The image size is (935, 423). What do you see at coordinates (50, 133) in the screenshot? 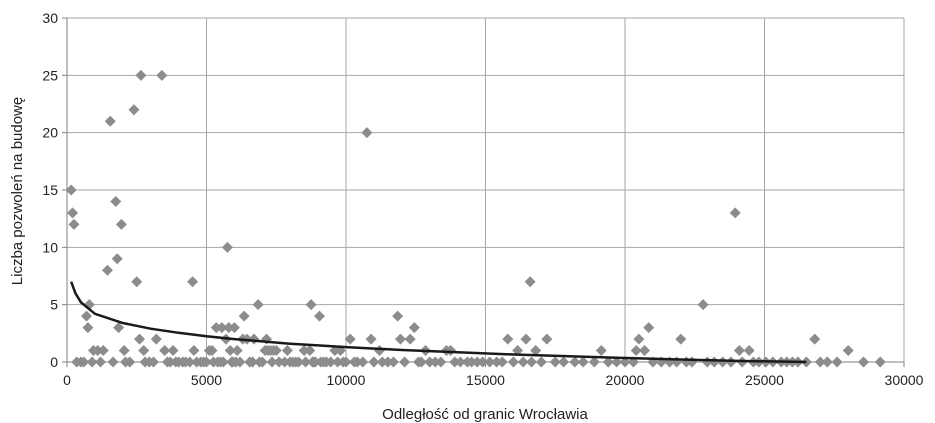
I see `y-tick-label: 20` at bounding box center [50, 133].